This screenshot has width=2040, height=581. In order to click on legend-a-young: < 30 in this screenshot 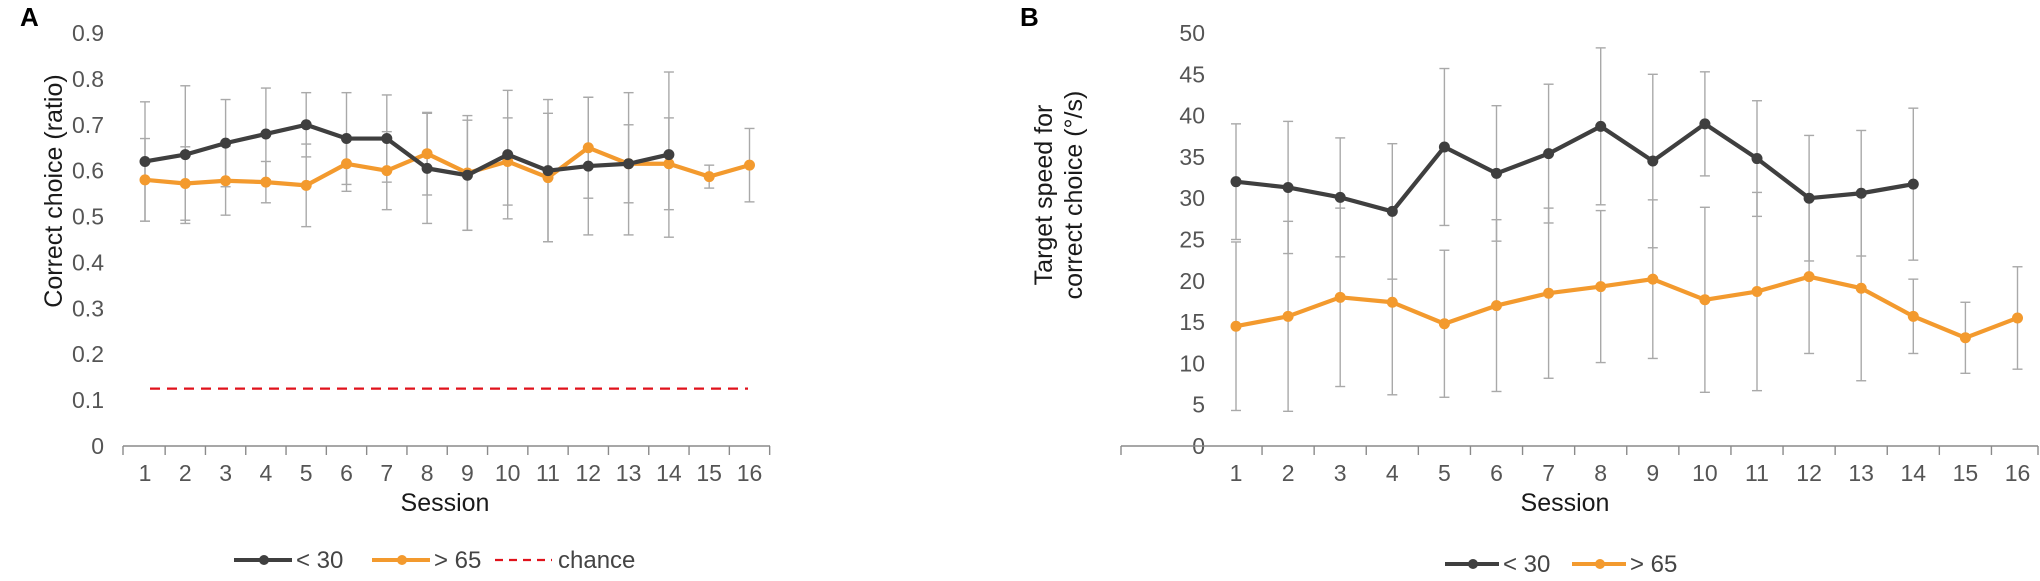, I will do `click(288, 560)`.